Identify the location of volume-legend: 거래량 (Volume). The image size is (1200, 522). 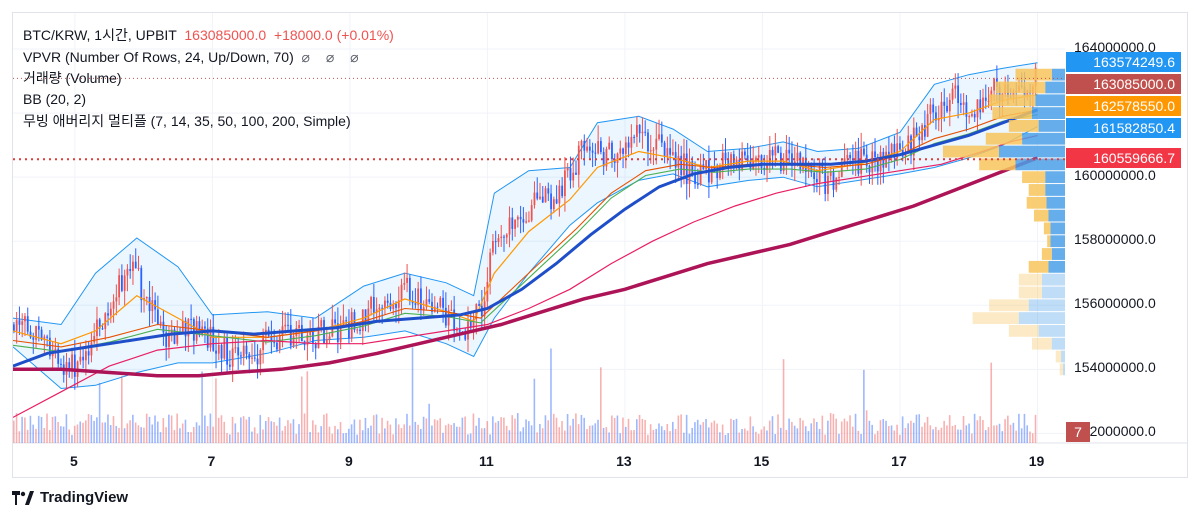
(72, 78).